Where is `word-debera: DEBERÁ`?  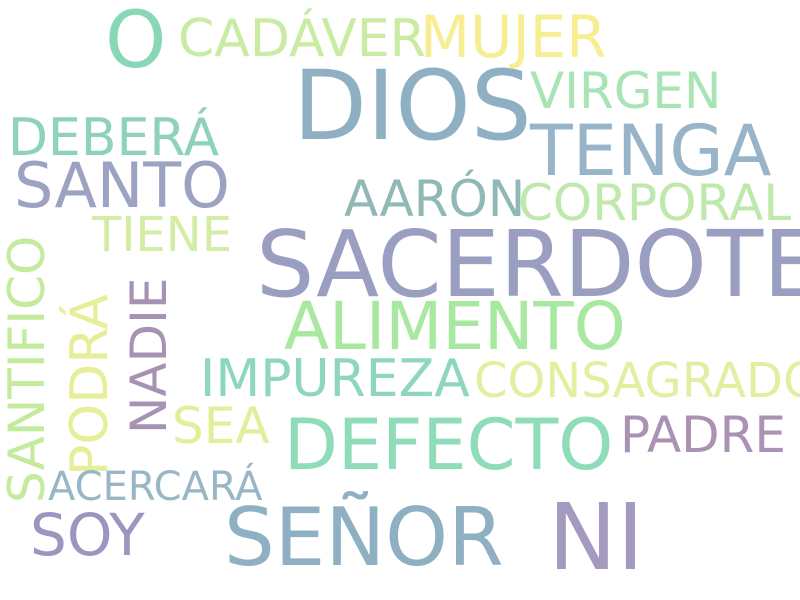 word-debera: DEBERÁ is located at coordinates (114, 138).